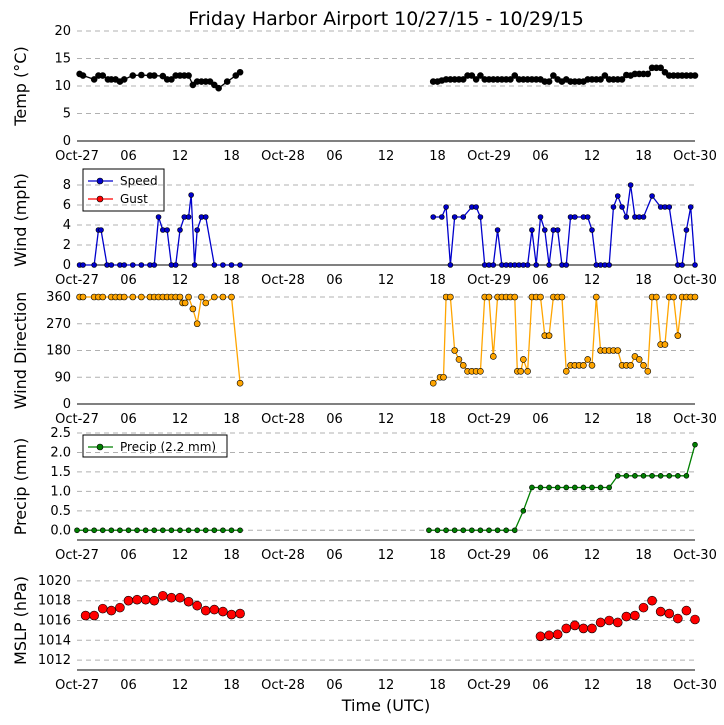 This screenshot has width=724, height=725. What do you see at coordinates (58, 351) in the screenshot?
I see `y-tick-label: 180` at bounding box center [58, 351].